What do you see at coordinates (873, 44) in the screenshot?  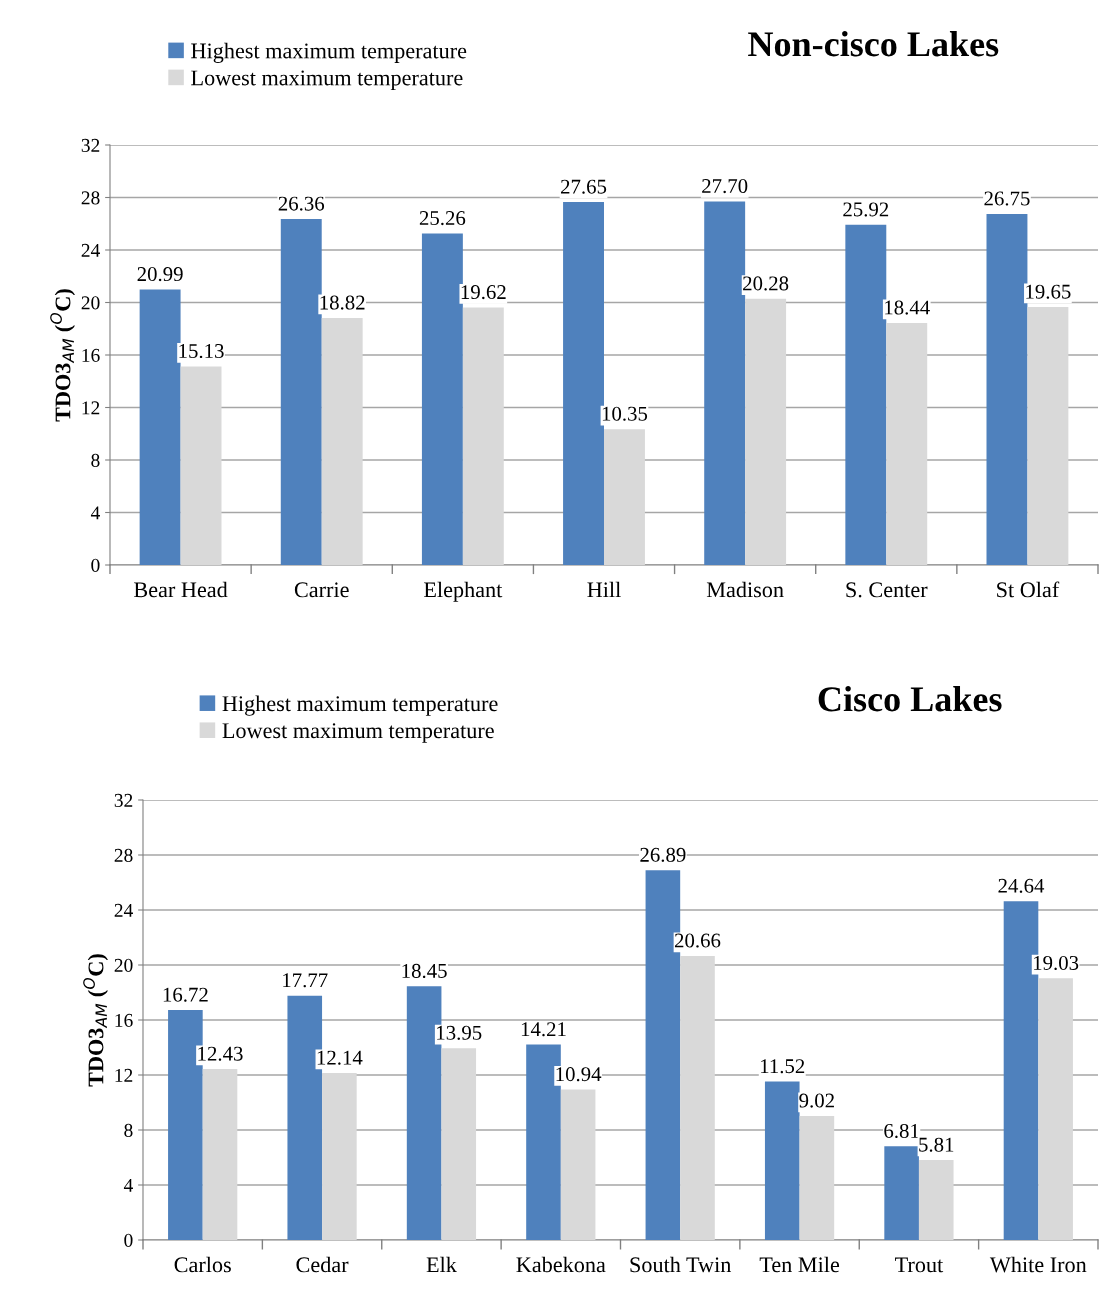 I see `chart-title: Non-cisco Lakes` at bounding box center [873, 44].